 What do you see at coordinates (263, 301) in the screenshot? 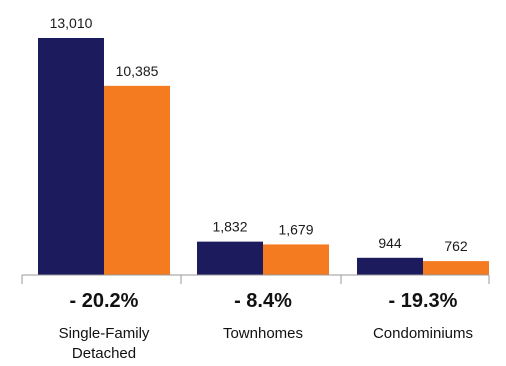
I see `percent-change-2: - 8.4%` at bounding box center [263, 301].